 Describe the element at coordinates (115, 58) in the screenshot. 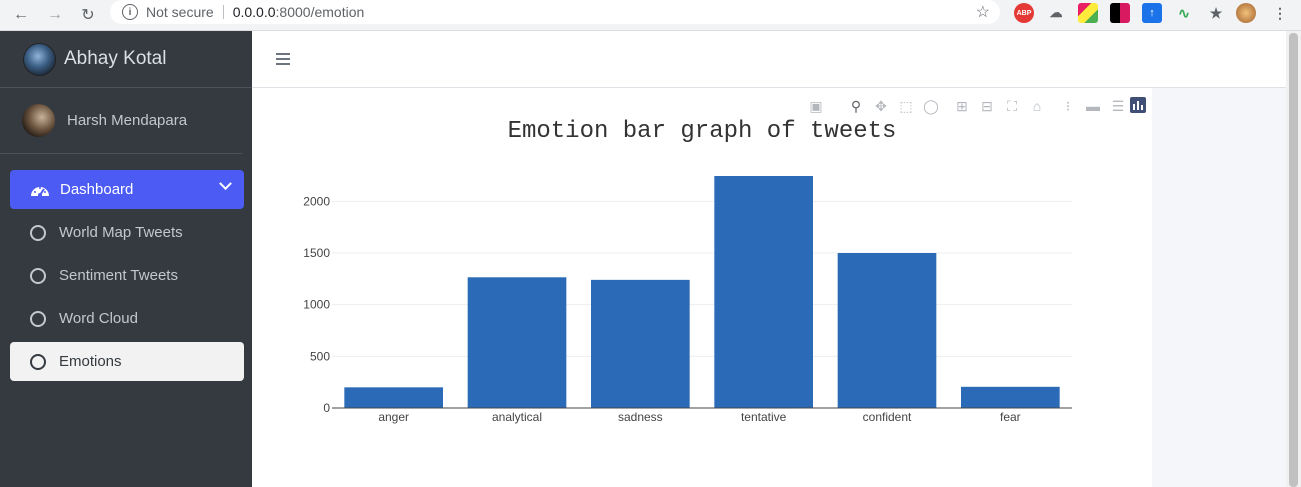

I see `brand-name: Abhay Kotal` at that location.